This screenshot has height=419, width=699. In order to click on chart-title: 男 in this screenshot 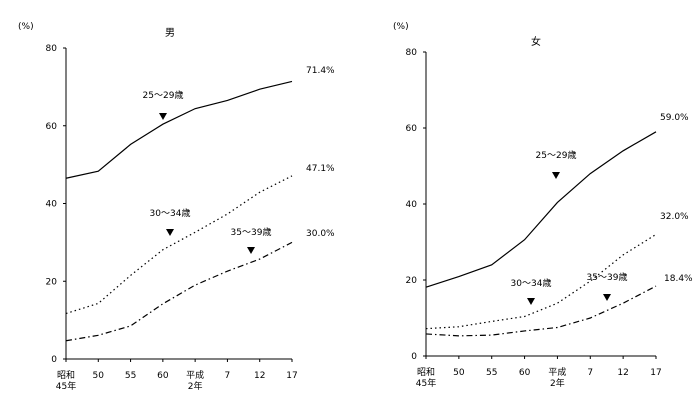, I will do `click(170, 33)`.